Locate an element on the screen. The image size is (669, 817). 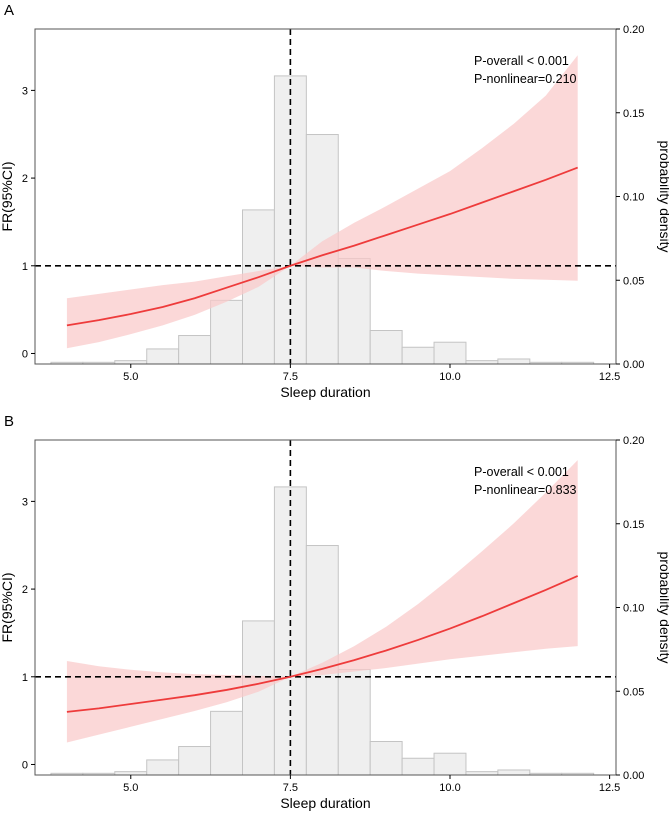
panel-label: A is located at coordinates (9, 10).